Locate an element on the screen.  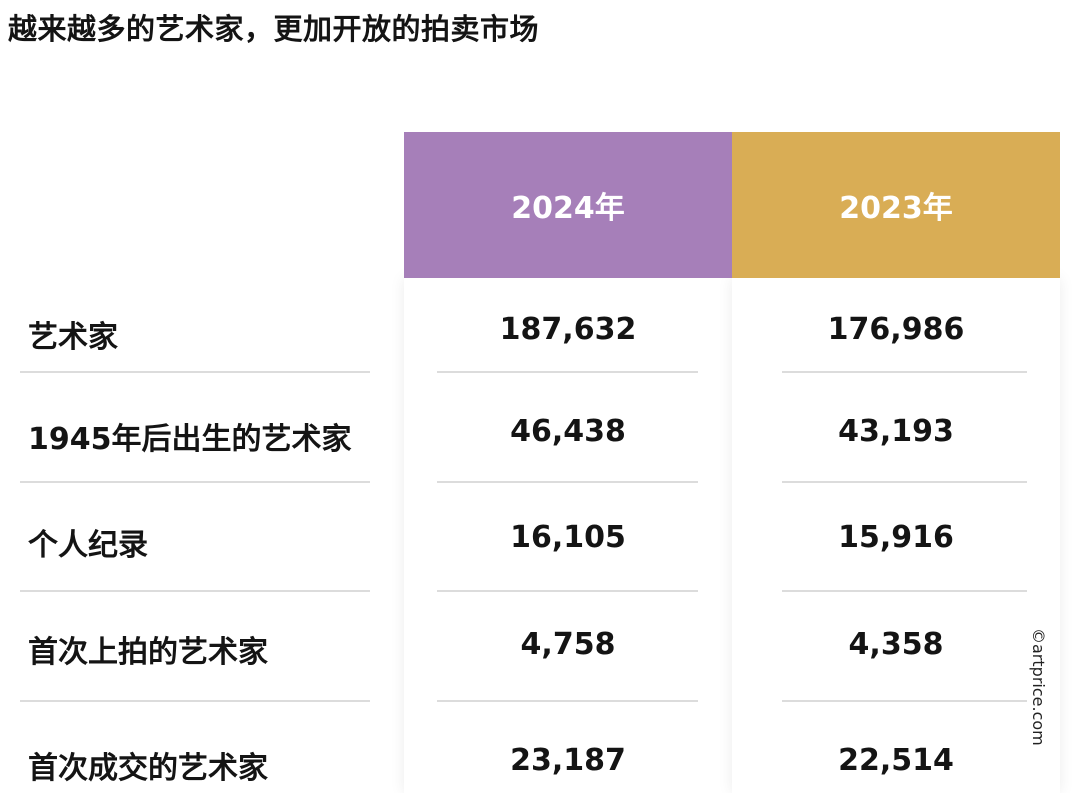
page-title: 越来越多的艺术家，更加开放的拍卖市场 is located at coordinates (274, 29).